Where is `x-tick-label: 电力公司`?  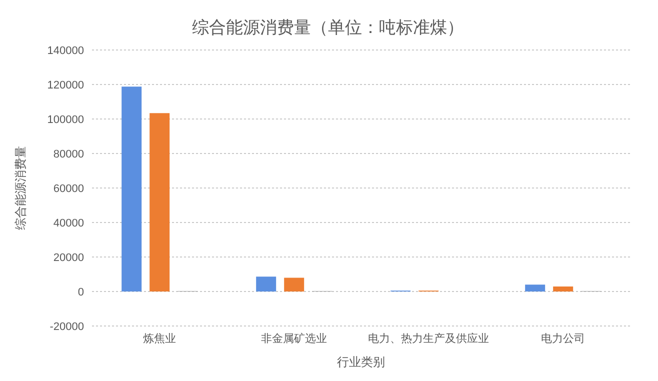
x-tick-label: 电力公司 is located at coordinates (562, 338).